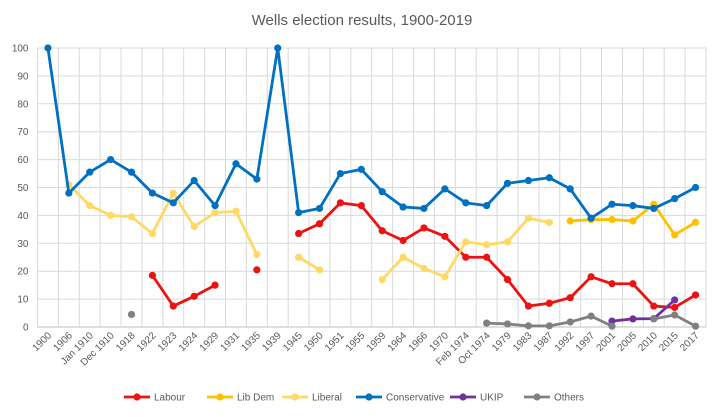 The height and width of the screenshot is (417, 723). What do you see at coordinates (669, 342) in the screenshot?
I see `x-tick-label: 2015` at bounding box center [669, 342].